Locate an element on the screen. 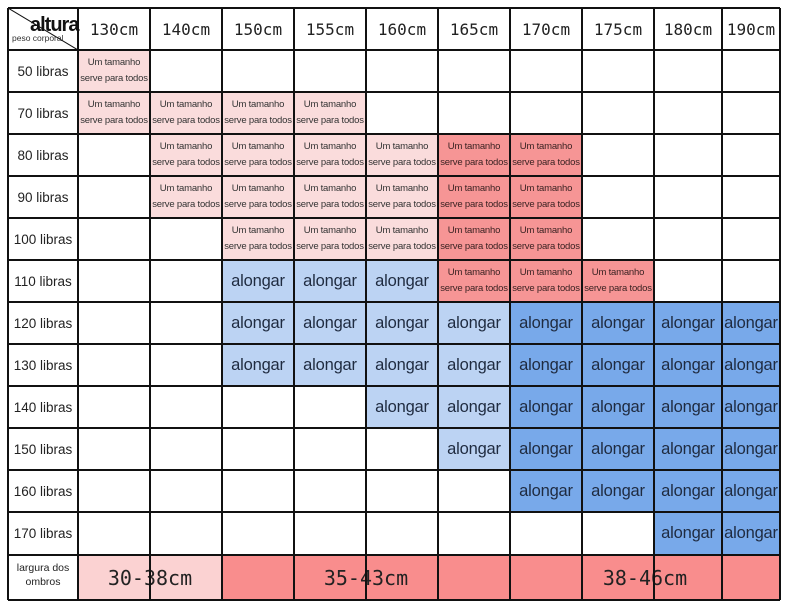 The width and height of the screenshot is (790, 611). weight-row-label: 90 libras is located at coordinates (43, 197).